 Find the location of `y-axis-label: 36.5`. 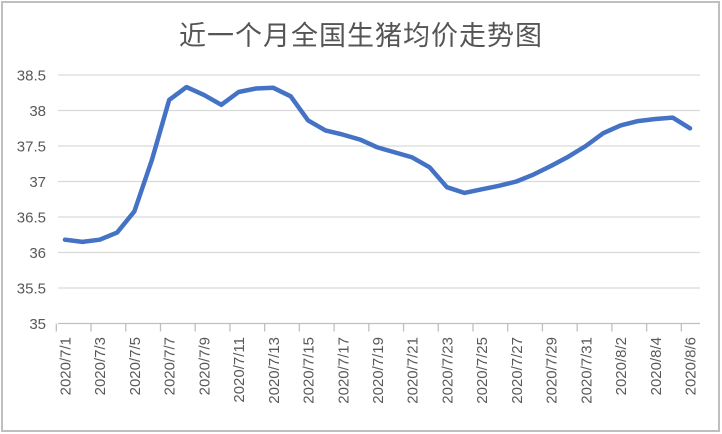

y-axis-label: 36.5 is located at coordinates (31, 218).